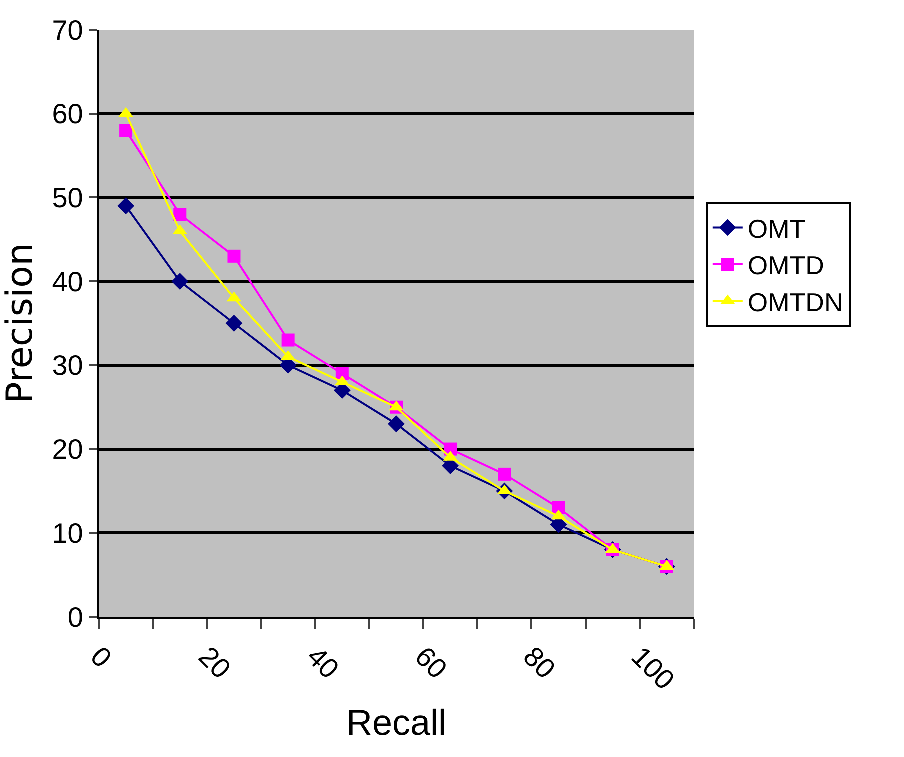 This screenshot has height=757, width=904. I want to click on legend-label: OMT, so click(777, 229).